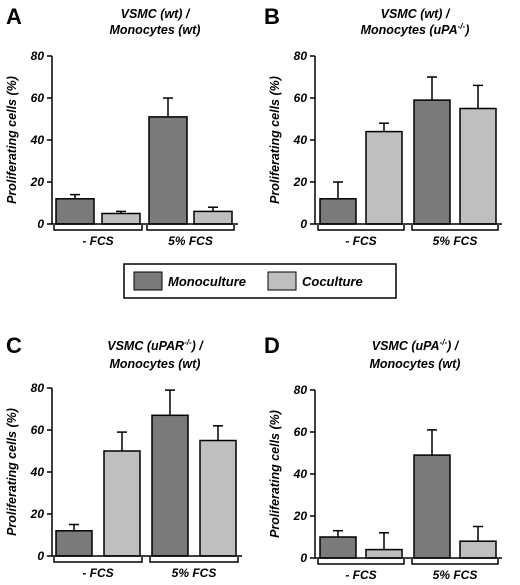 This screenshot has height=585, width=520. What do you see at coordinates (332, 281) in the screenshot?
I see `legend-label-coculture: Coculture` at bounding box center [332, 281].